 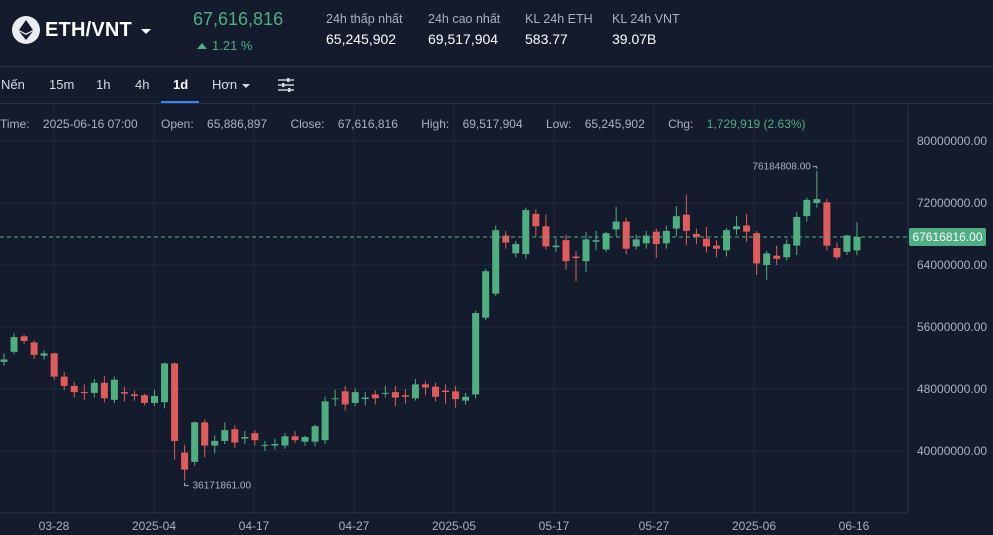 I want to click on more-timeframes-dropdown: Hơn, so click(x=231, y=84).